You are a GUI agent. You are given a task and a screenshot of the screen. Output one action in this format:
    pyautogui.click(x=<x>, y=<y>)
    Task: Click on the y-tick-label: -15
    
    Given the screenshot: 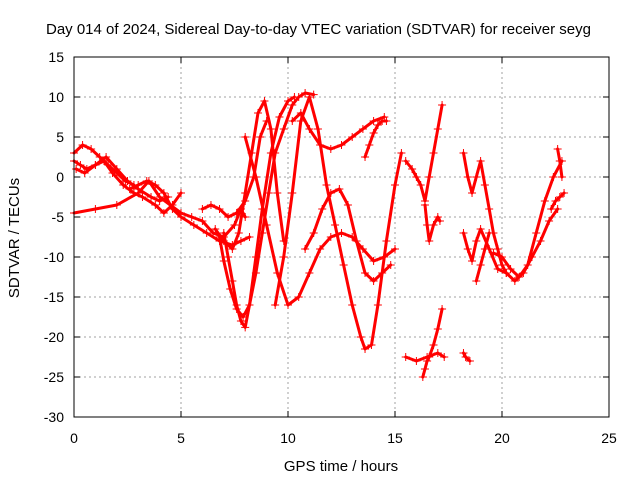 What is the action you would take?
    pyautogui.click(x=54, y=297)
    